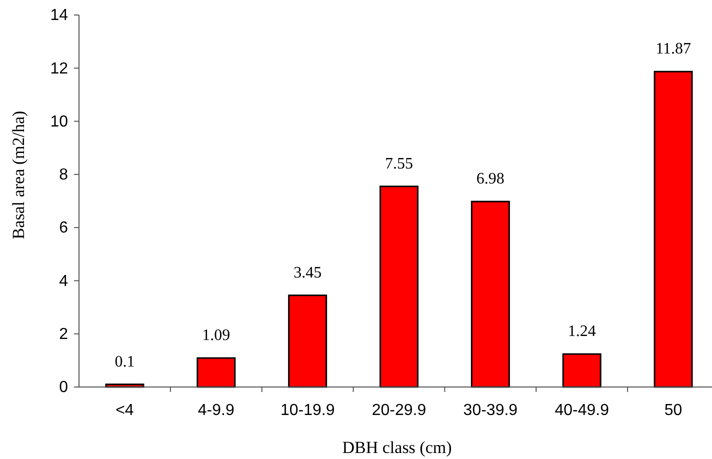 Image resolution: width=712 pixels, height=459 pixels. What do you see at coordinates (18, 175) in the screenshot?
I see `y-axis-title: Basal area (m2/ha)` at bounding box center [18, 175].